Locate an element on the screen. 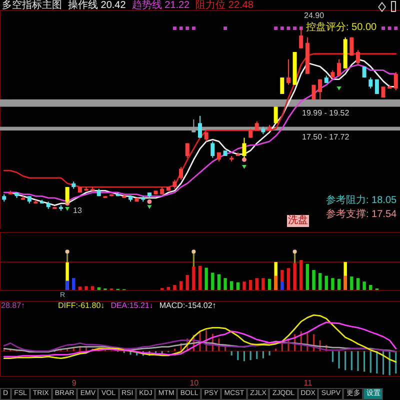 This screenshot has width=400, height=400. text: 操作线 20.42 is located at coordinates (97, 6).